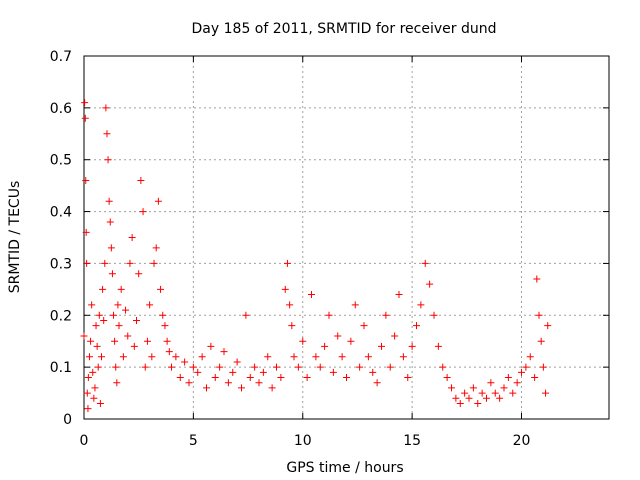  What do you see at coordinates (61, 264) in the screenshot?
I see `y-tick-label: 0.3` at bounding box center [61, 264].